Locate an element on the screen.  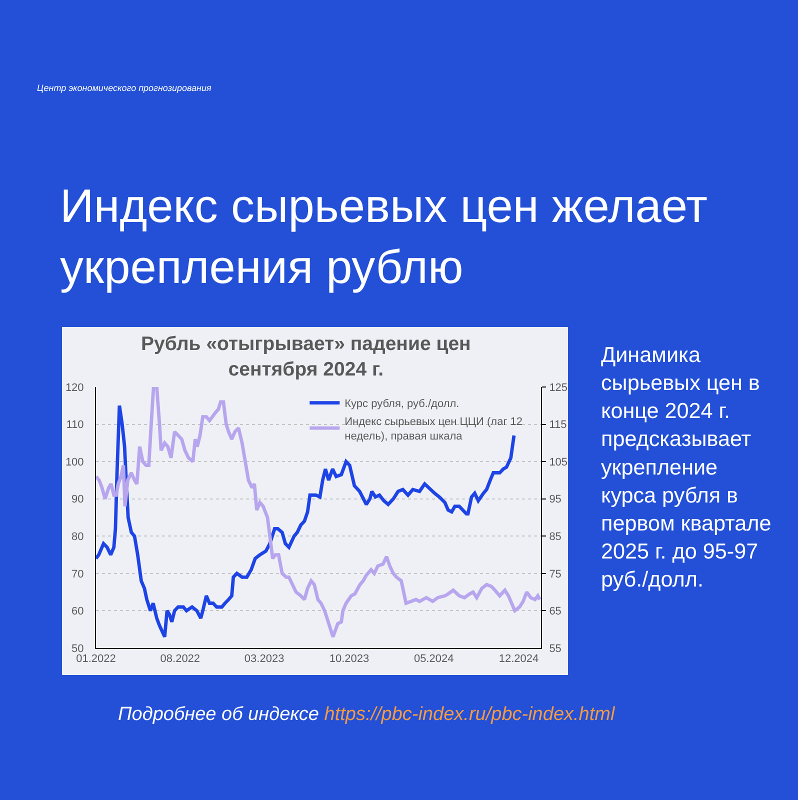
text: Динамика сырьевых цен в конце 2024 г. предсказывает укрепление курса рубля в первом квартале 2025 г. до 95-97 руб./долл. is located at coordinates (686, 467).